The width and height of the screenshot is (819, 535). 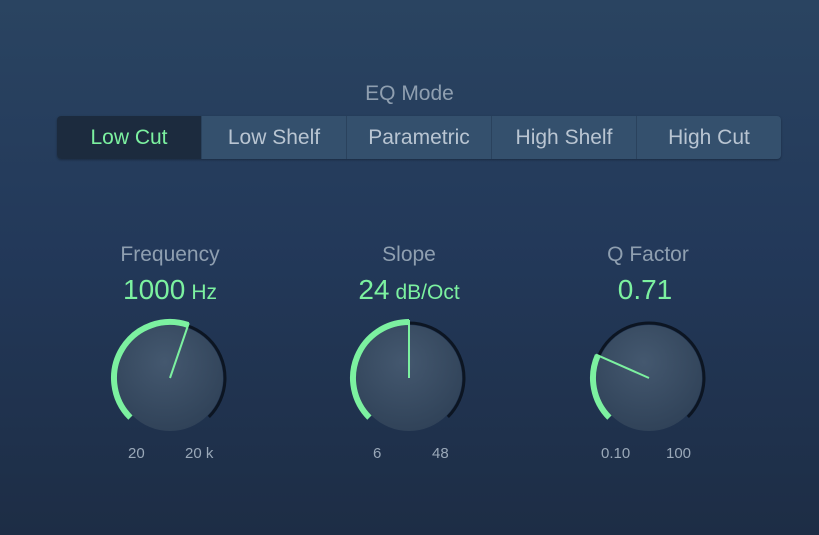 I want to click on eq-mode-high-cut: High Cut, so click(x=709, y=137).